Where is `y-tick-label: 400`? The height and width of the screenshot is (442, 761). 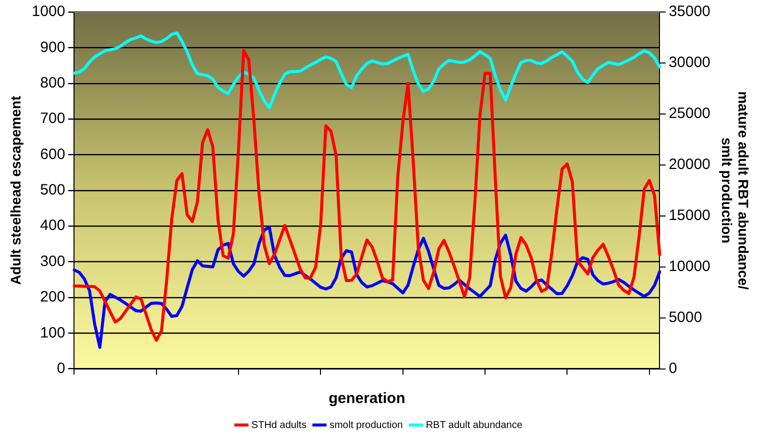
y-tick-label: 400 is located at coordinates (53, 225).